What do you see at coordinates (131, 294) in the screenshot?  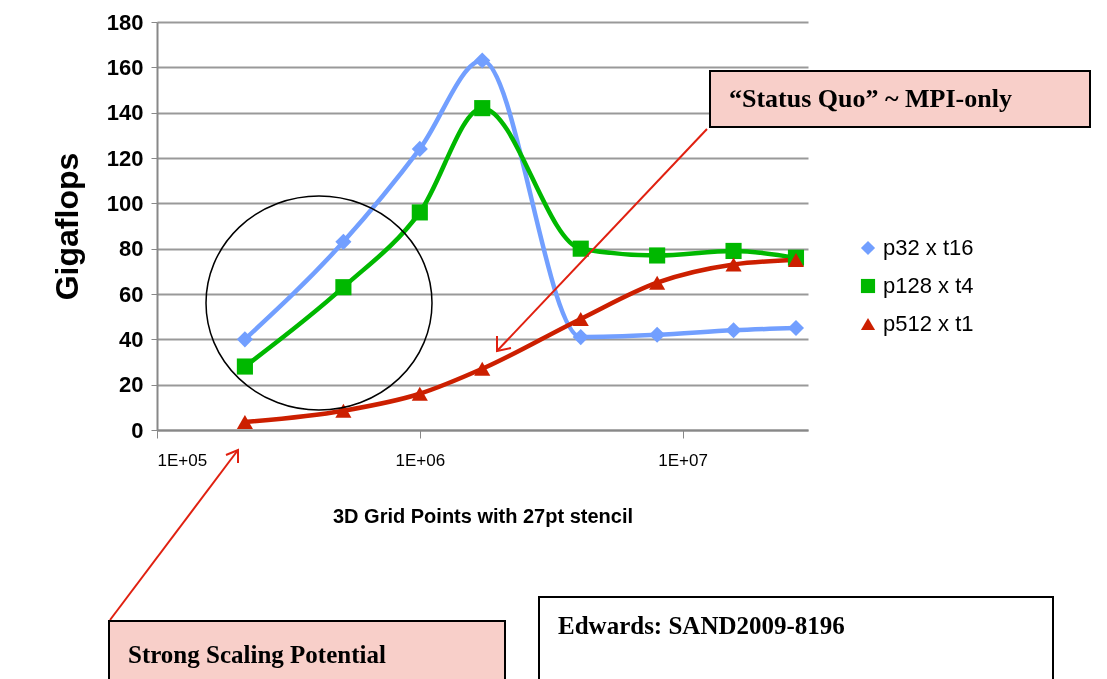 I see `y-tick-label: 60` at bounding box center [131, 294].